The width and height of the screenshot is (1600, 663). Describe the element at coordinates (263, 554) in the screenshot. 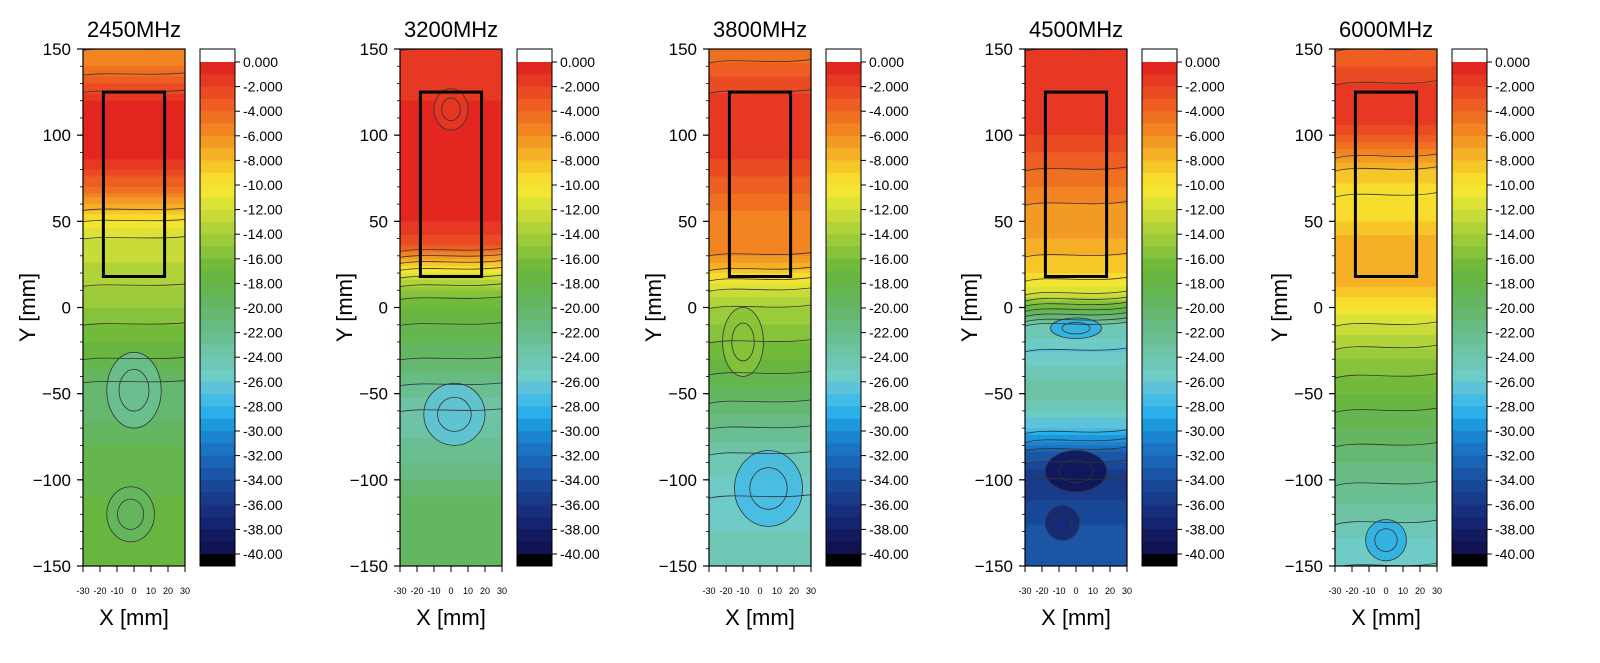

I see `colorbar-label: -40.00` at that location.